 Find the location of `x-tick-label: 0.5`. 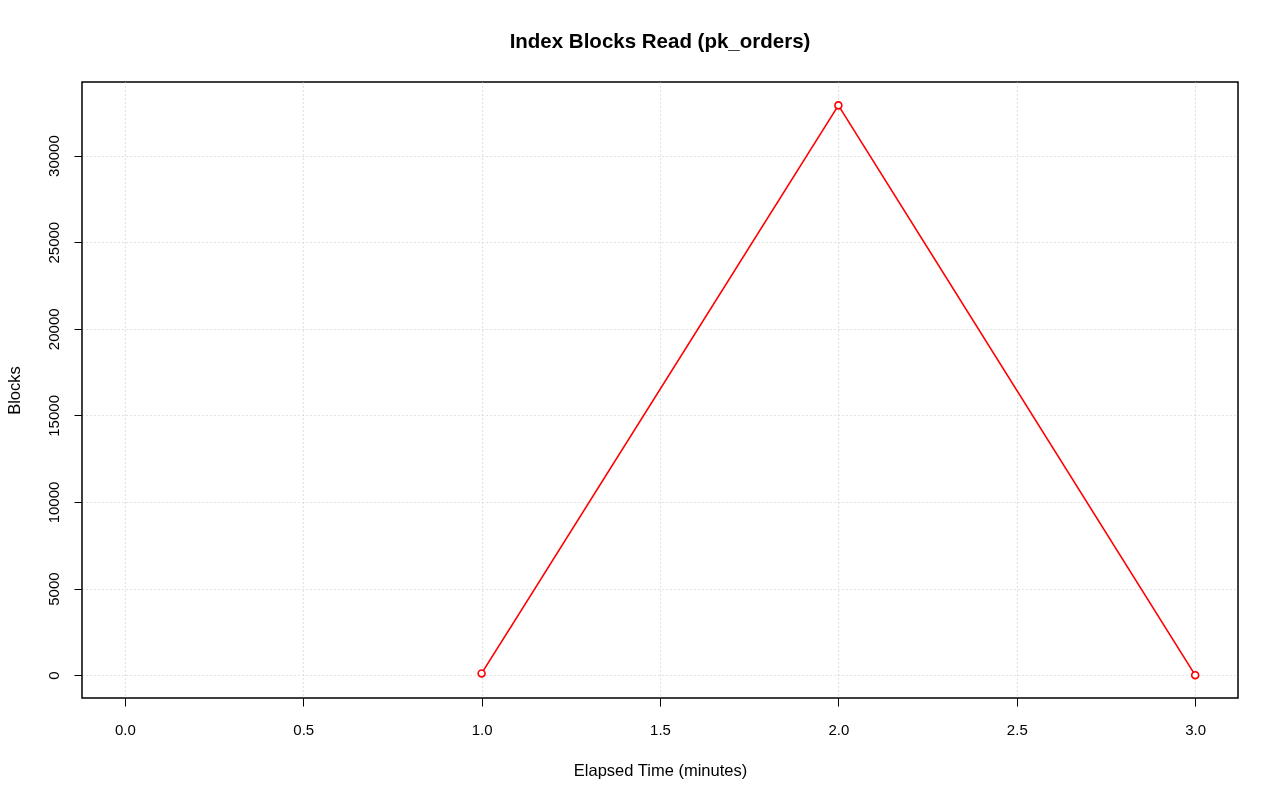

x-tick-label: 0.5 is located at coordinates (304, 729).